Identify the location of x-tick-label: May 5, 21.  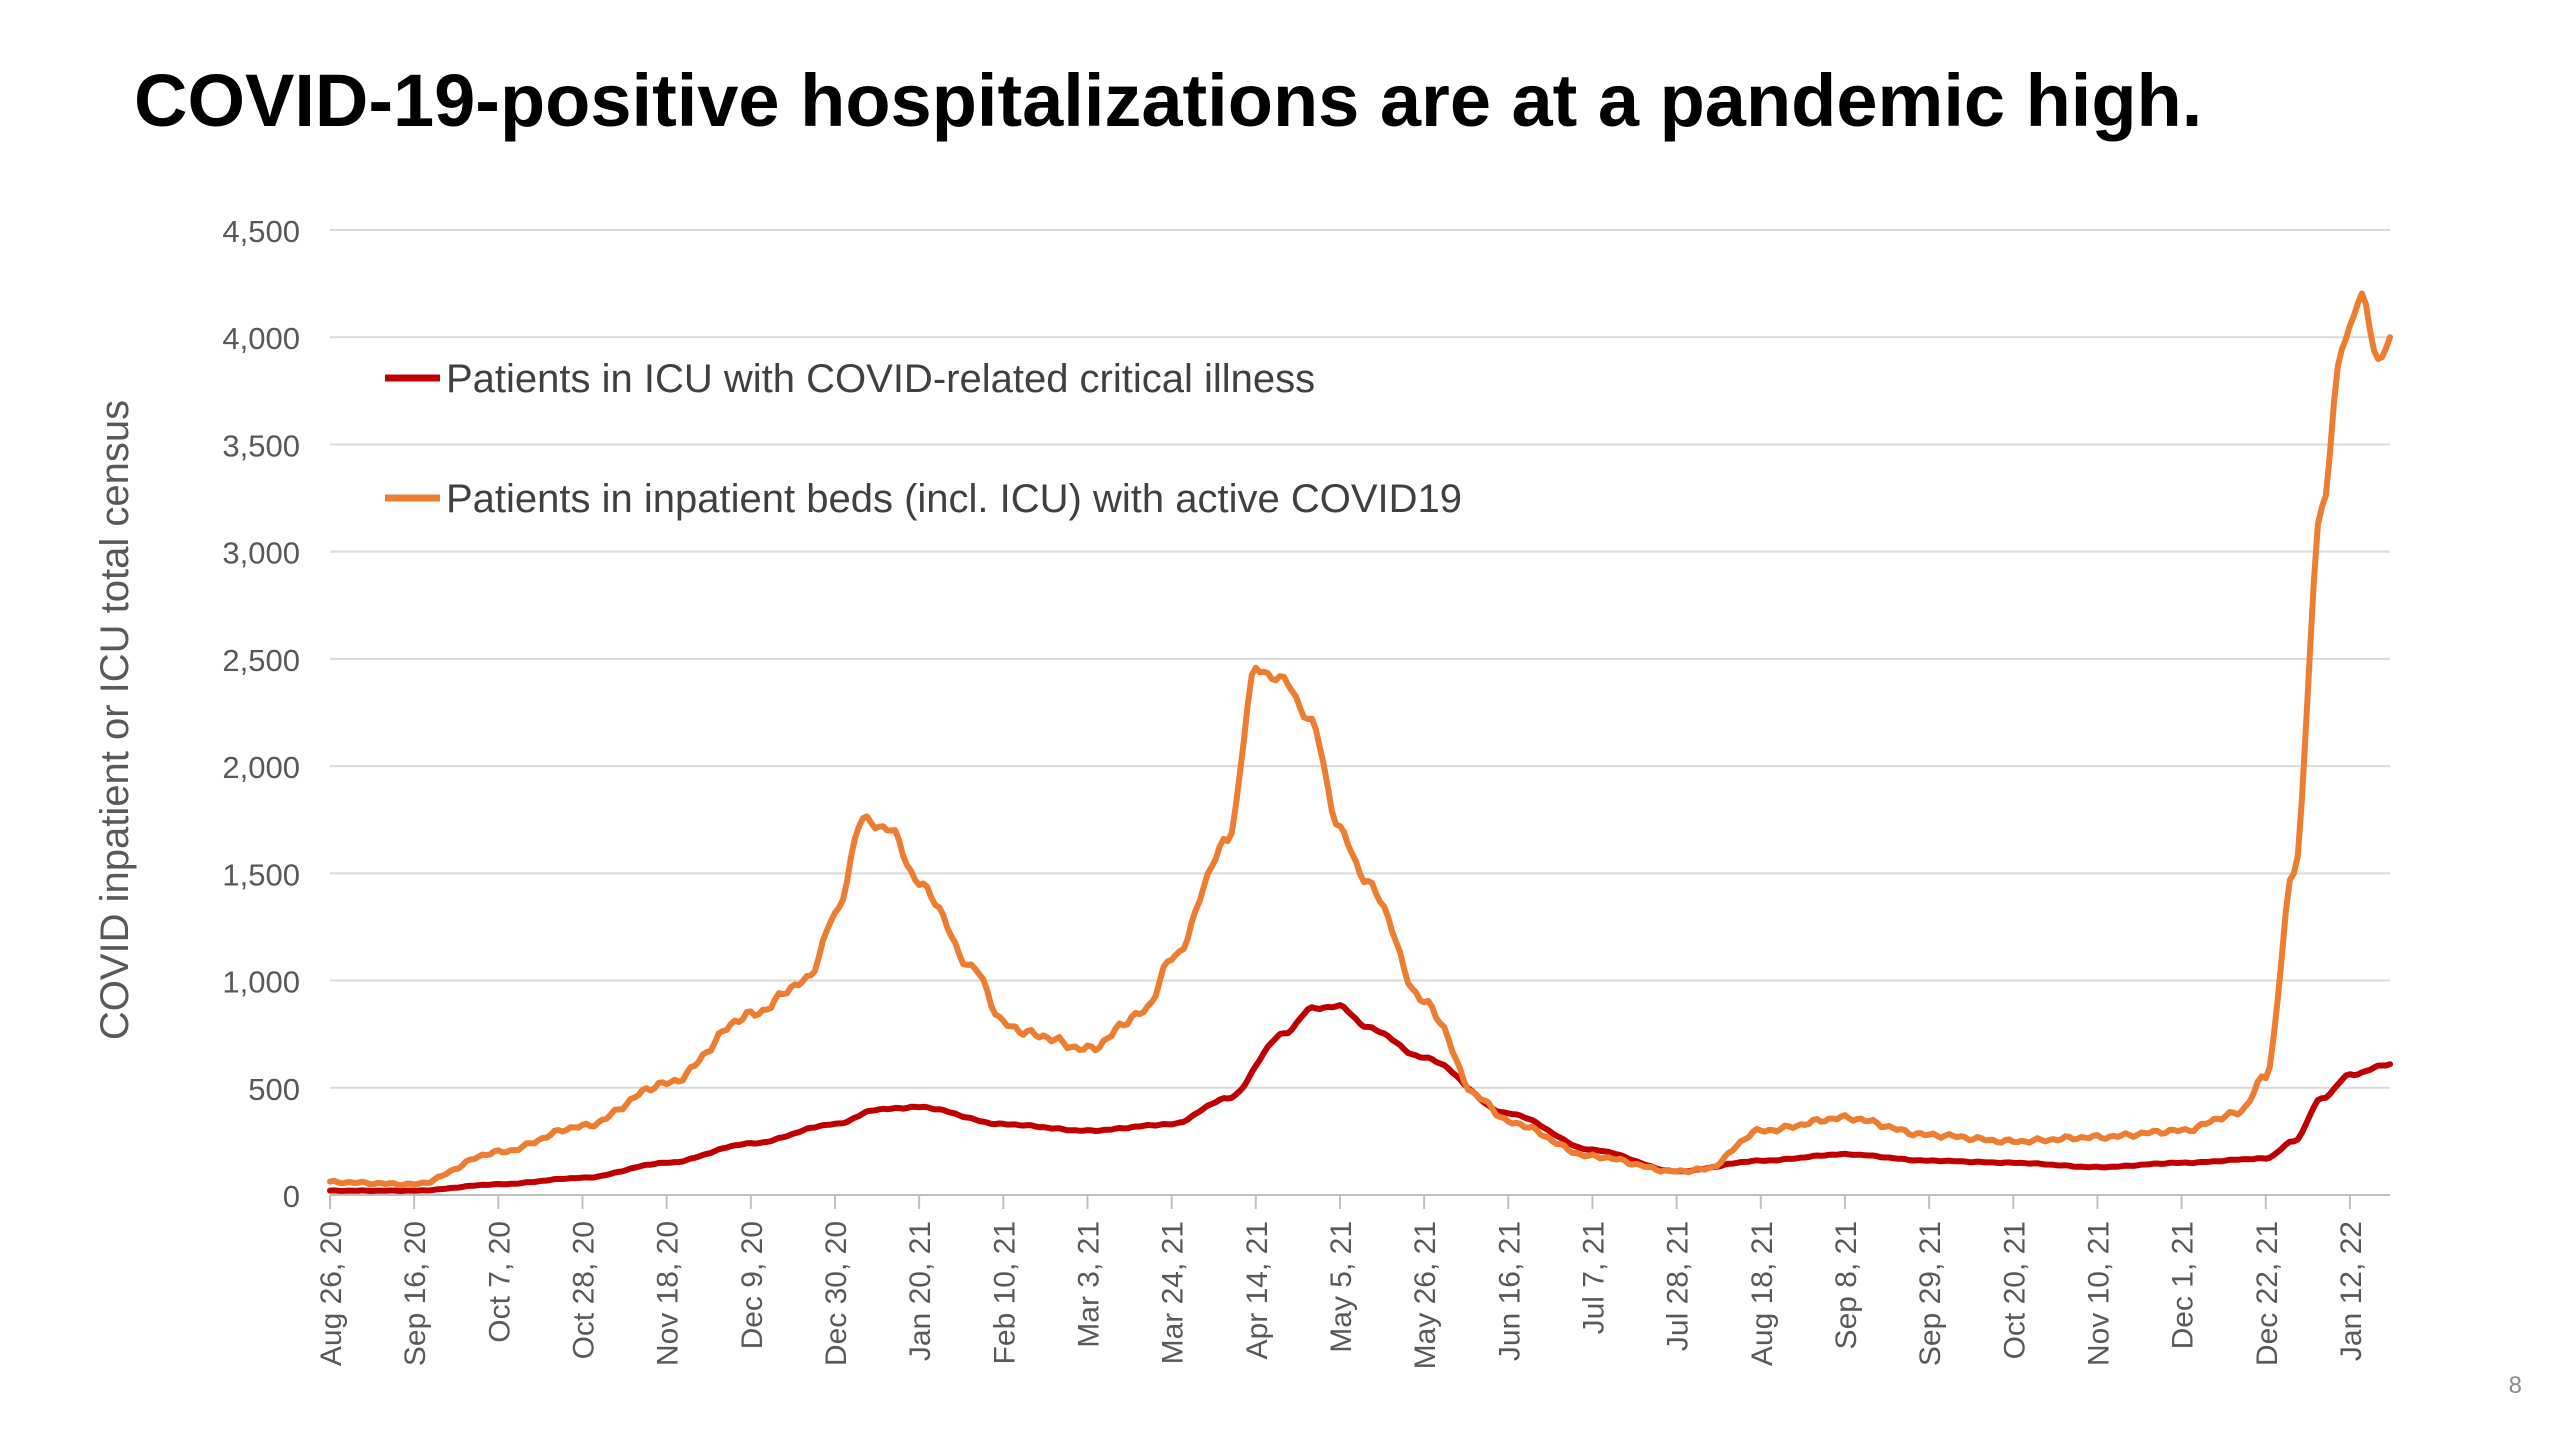
(1341, 1287).